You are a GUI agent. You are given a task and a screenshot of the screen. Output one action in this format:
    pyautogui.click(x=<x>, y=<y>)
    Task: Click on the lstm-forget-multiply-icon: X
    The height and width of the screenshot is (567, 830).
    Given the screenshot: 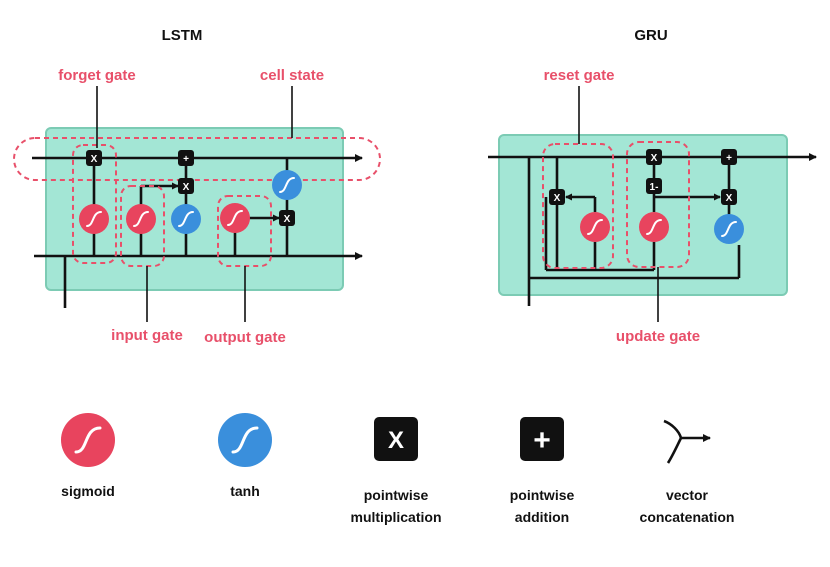 What is the action you would take?
    pyautogui.click(x=94, y=158)
    